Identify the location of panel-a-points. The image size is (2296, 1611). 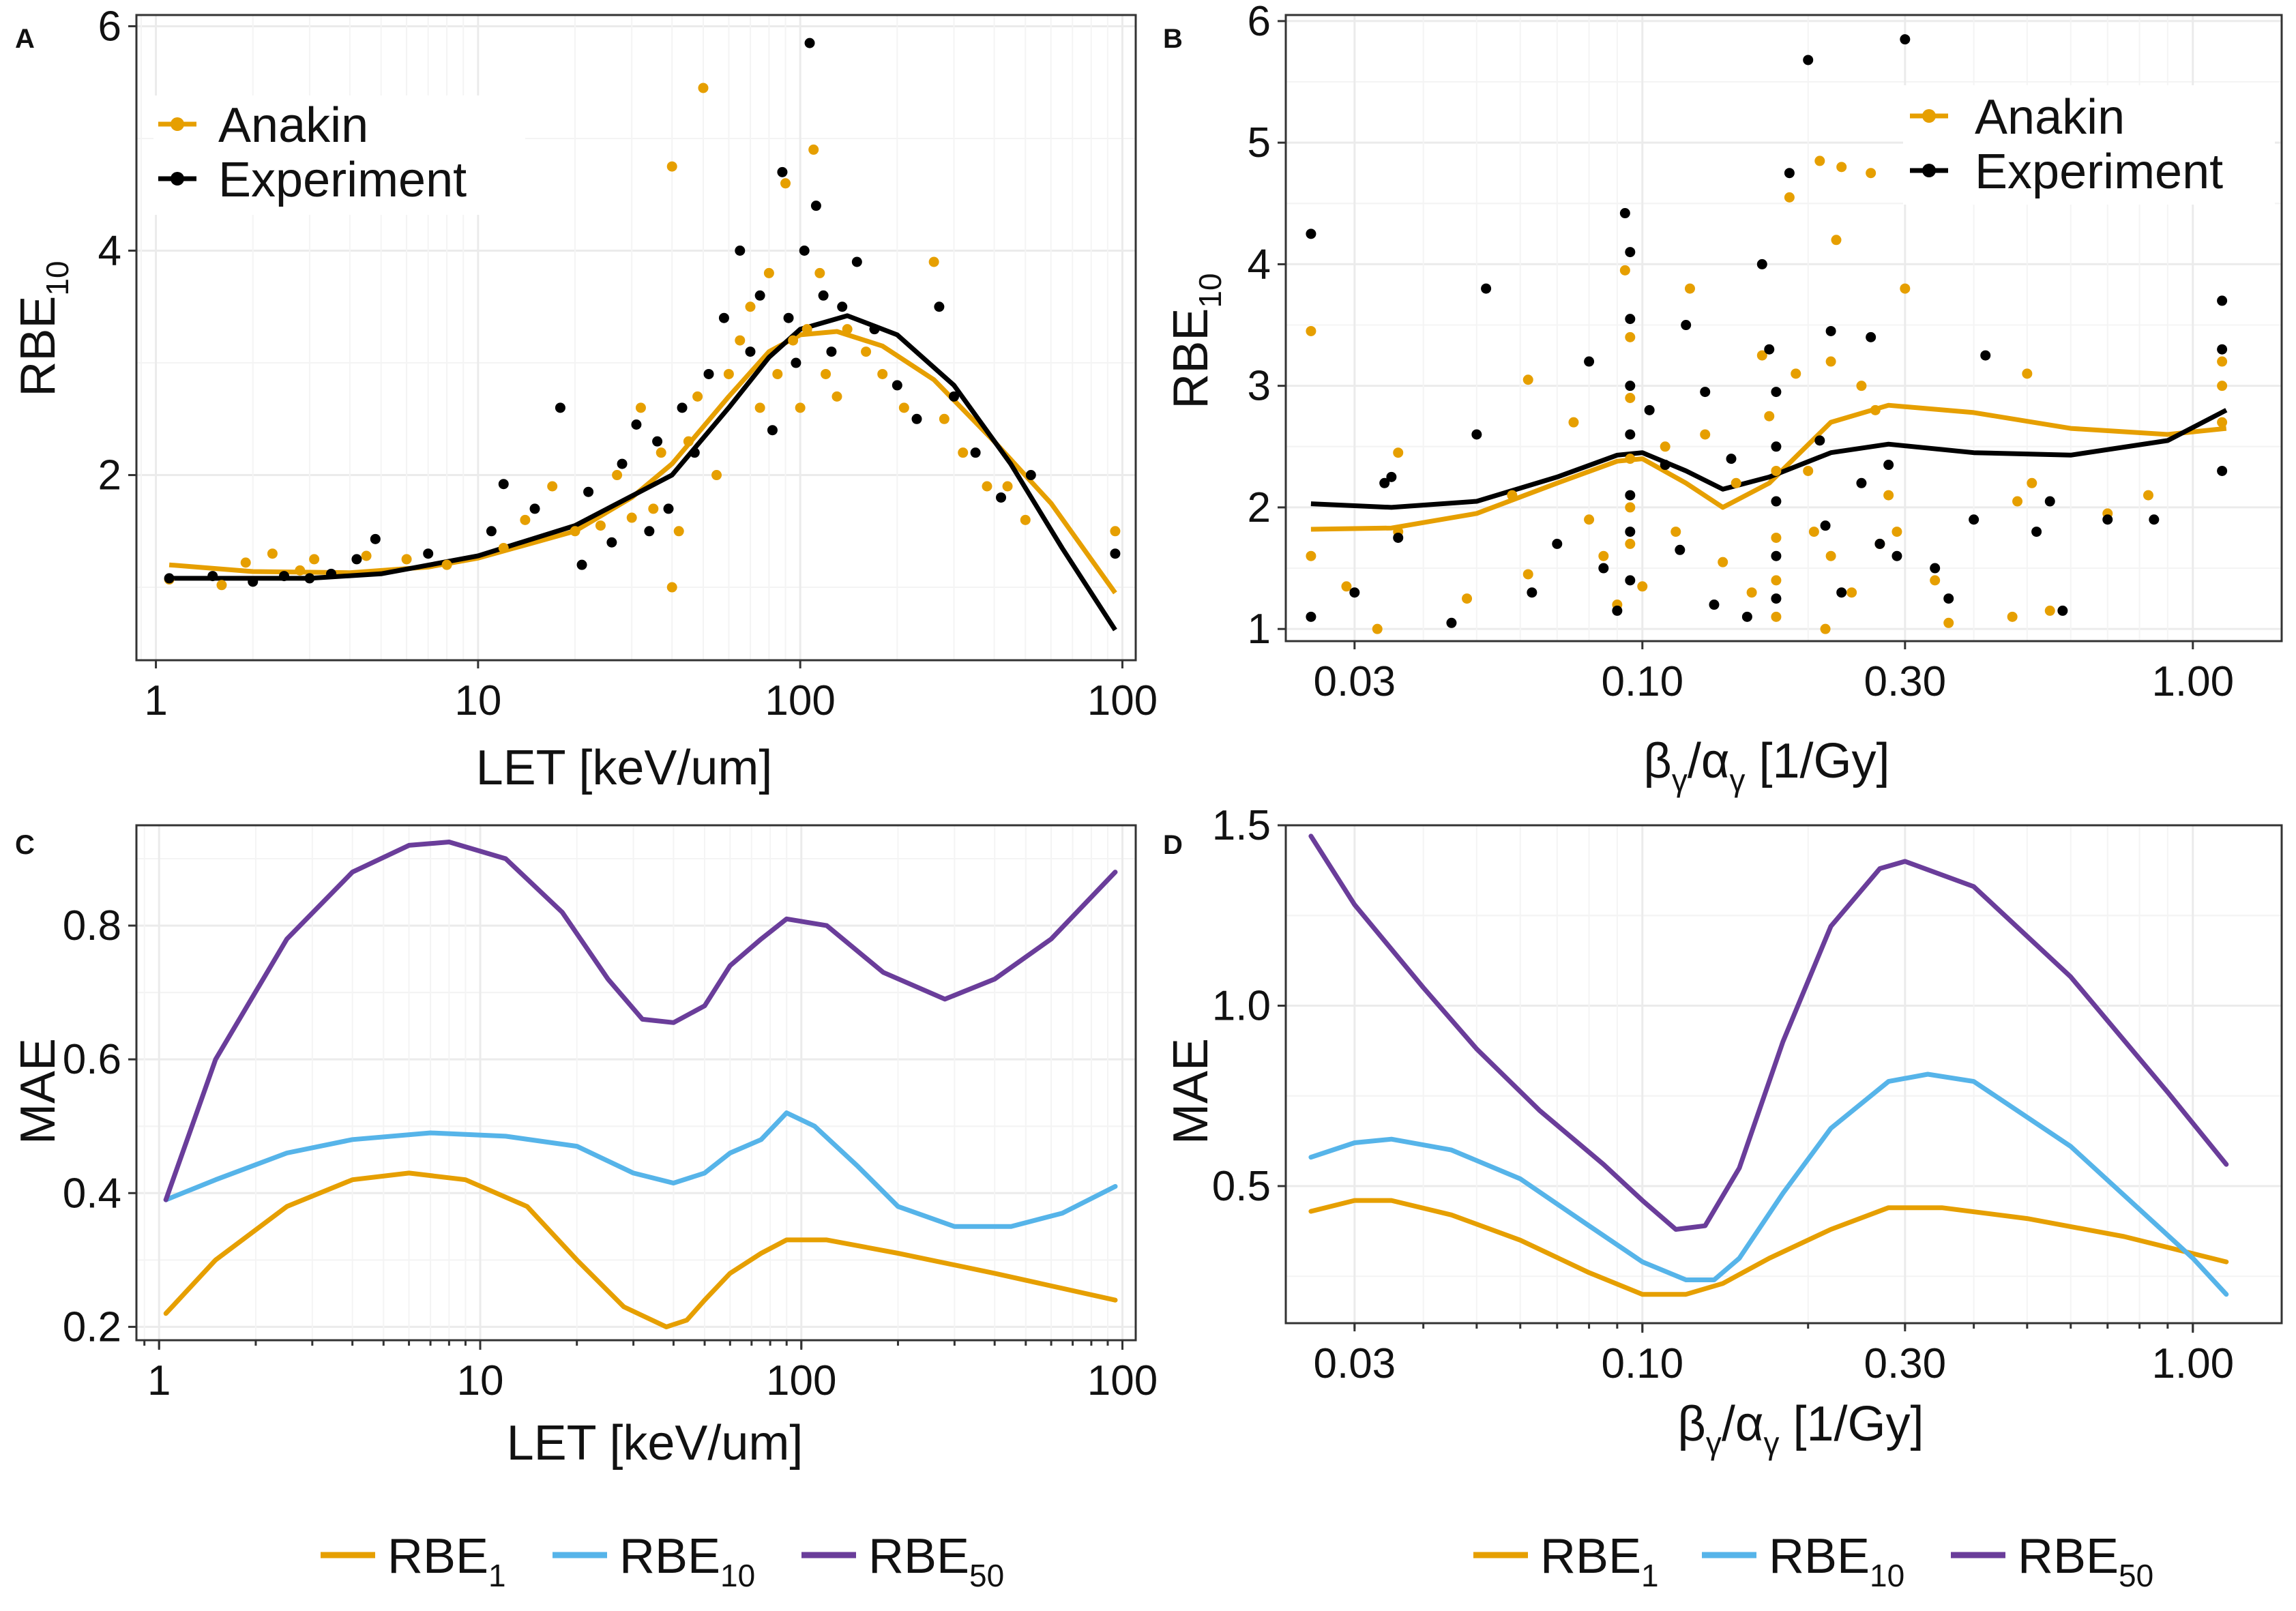
(643, 315).